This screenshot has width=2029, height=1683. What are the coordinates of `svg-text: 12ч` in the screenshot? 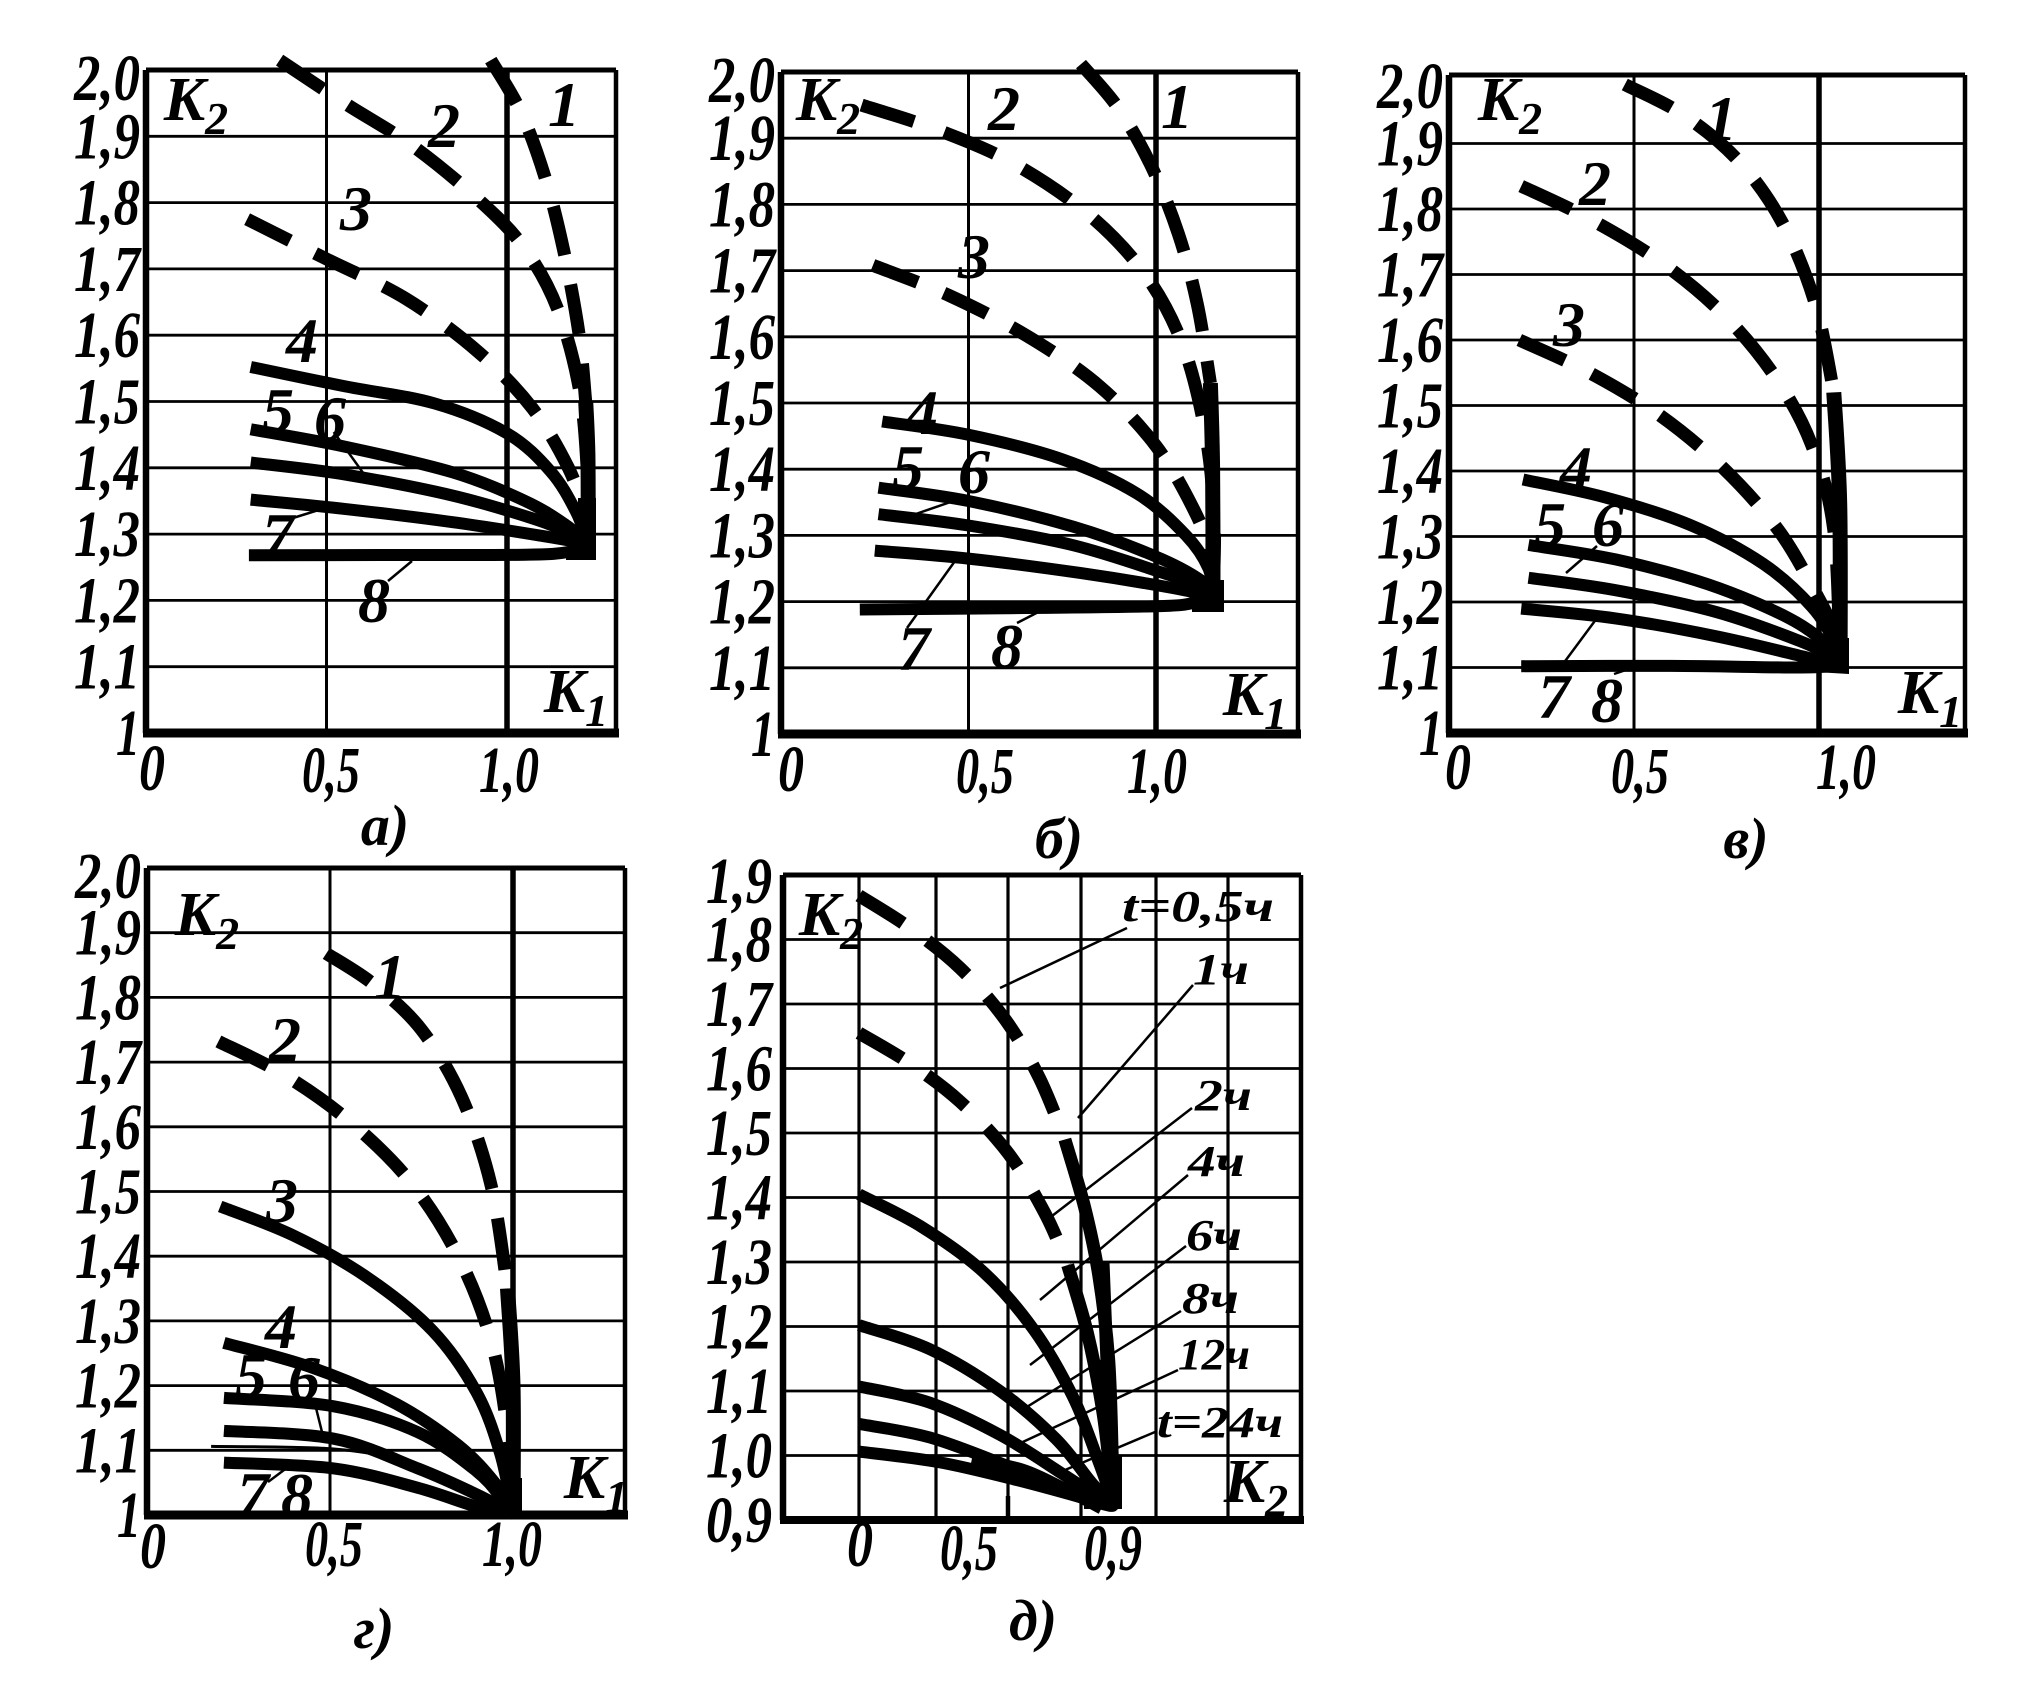 It's located at (1214, 1354).